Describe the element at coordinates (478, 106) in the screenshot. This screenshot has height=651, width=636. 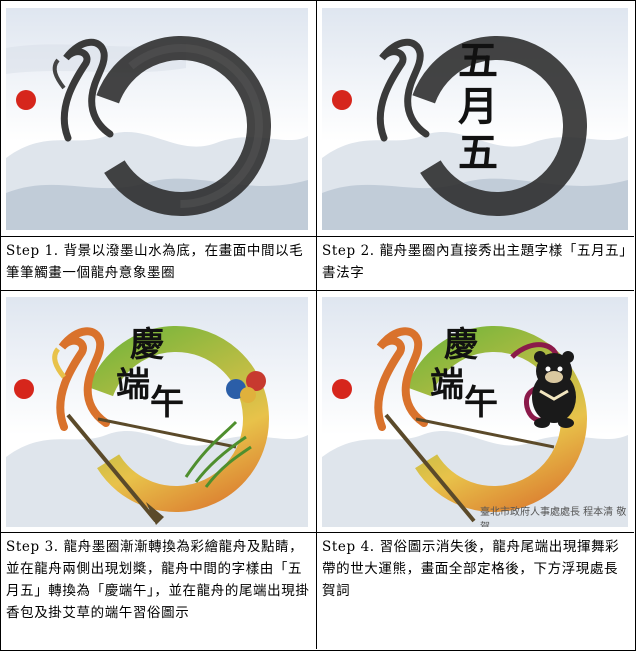
I see `title-char-2: 月` at that location.